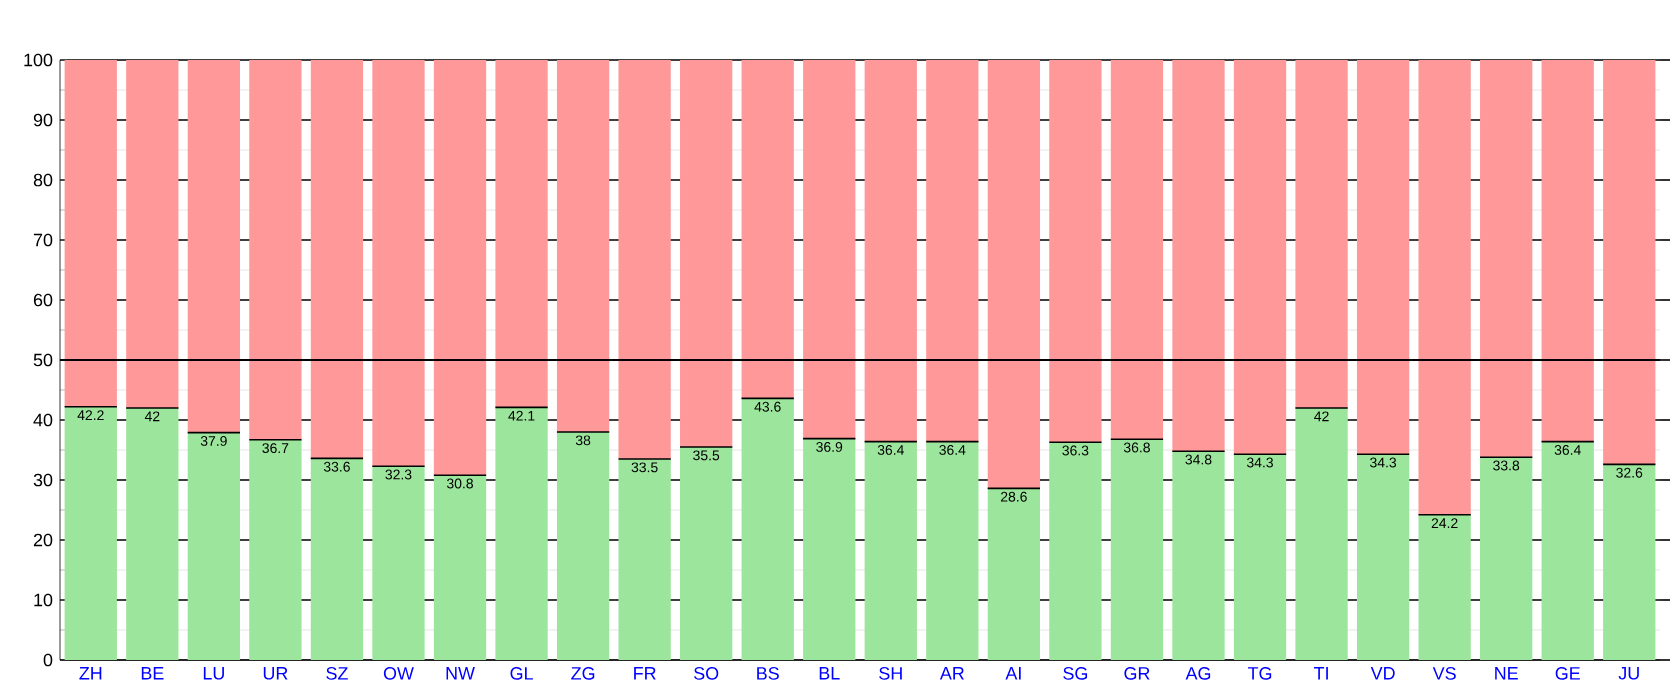 The image size is (1670, 700). I want to click on x-tick-label: SZ, so click(337, 673).